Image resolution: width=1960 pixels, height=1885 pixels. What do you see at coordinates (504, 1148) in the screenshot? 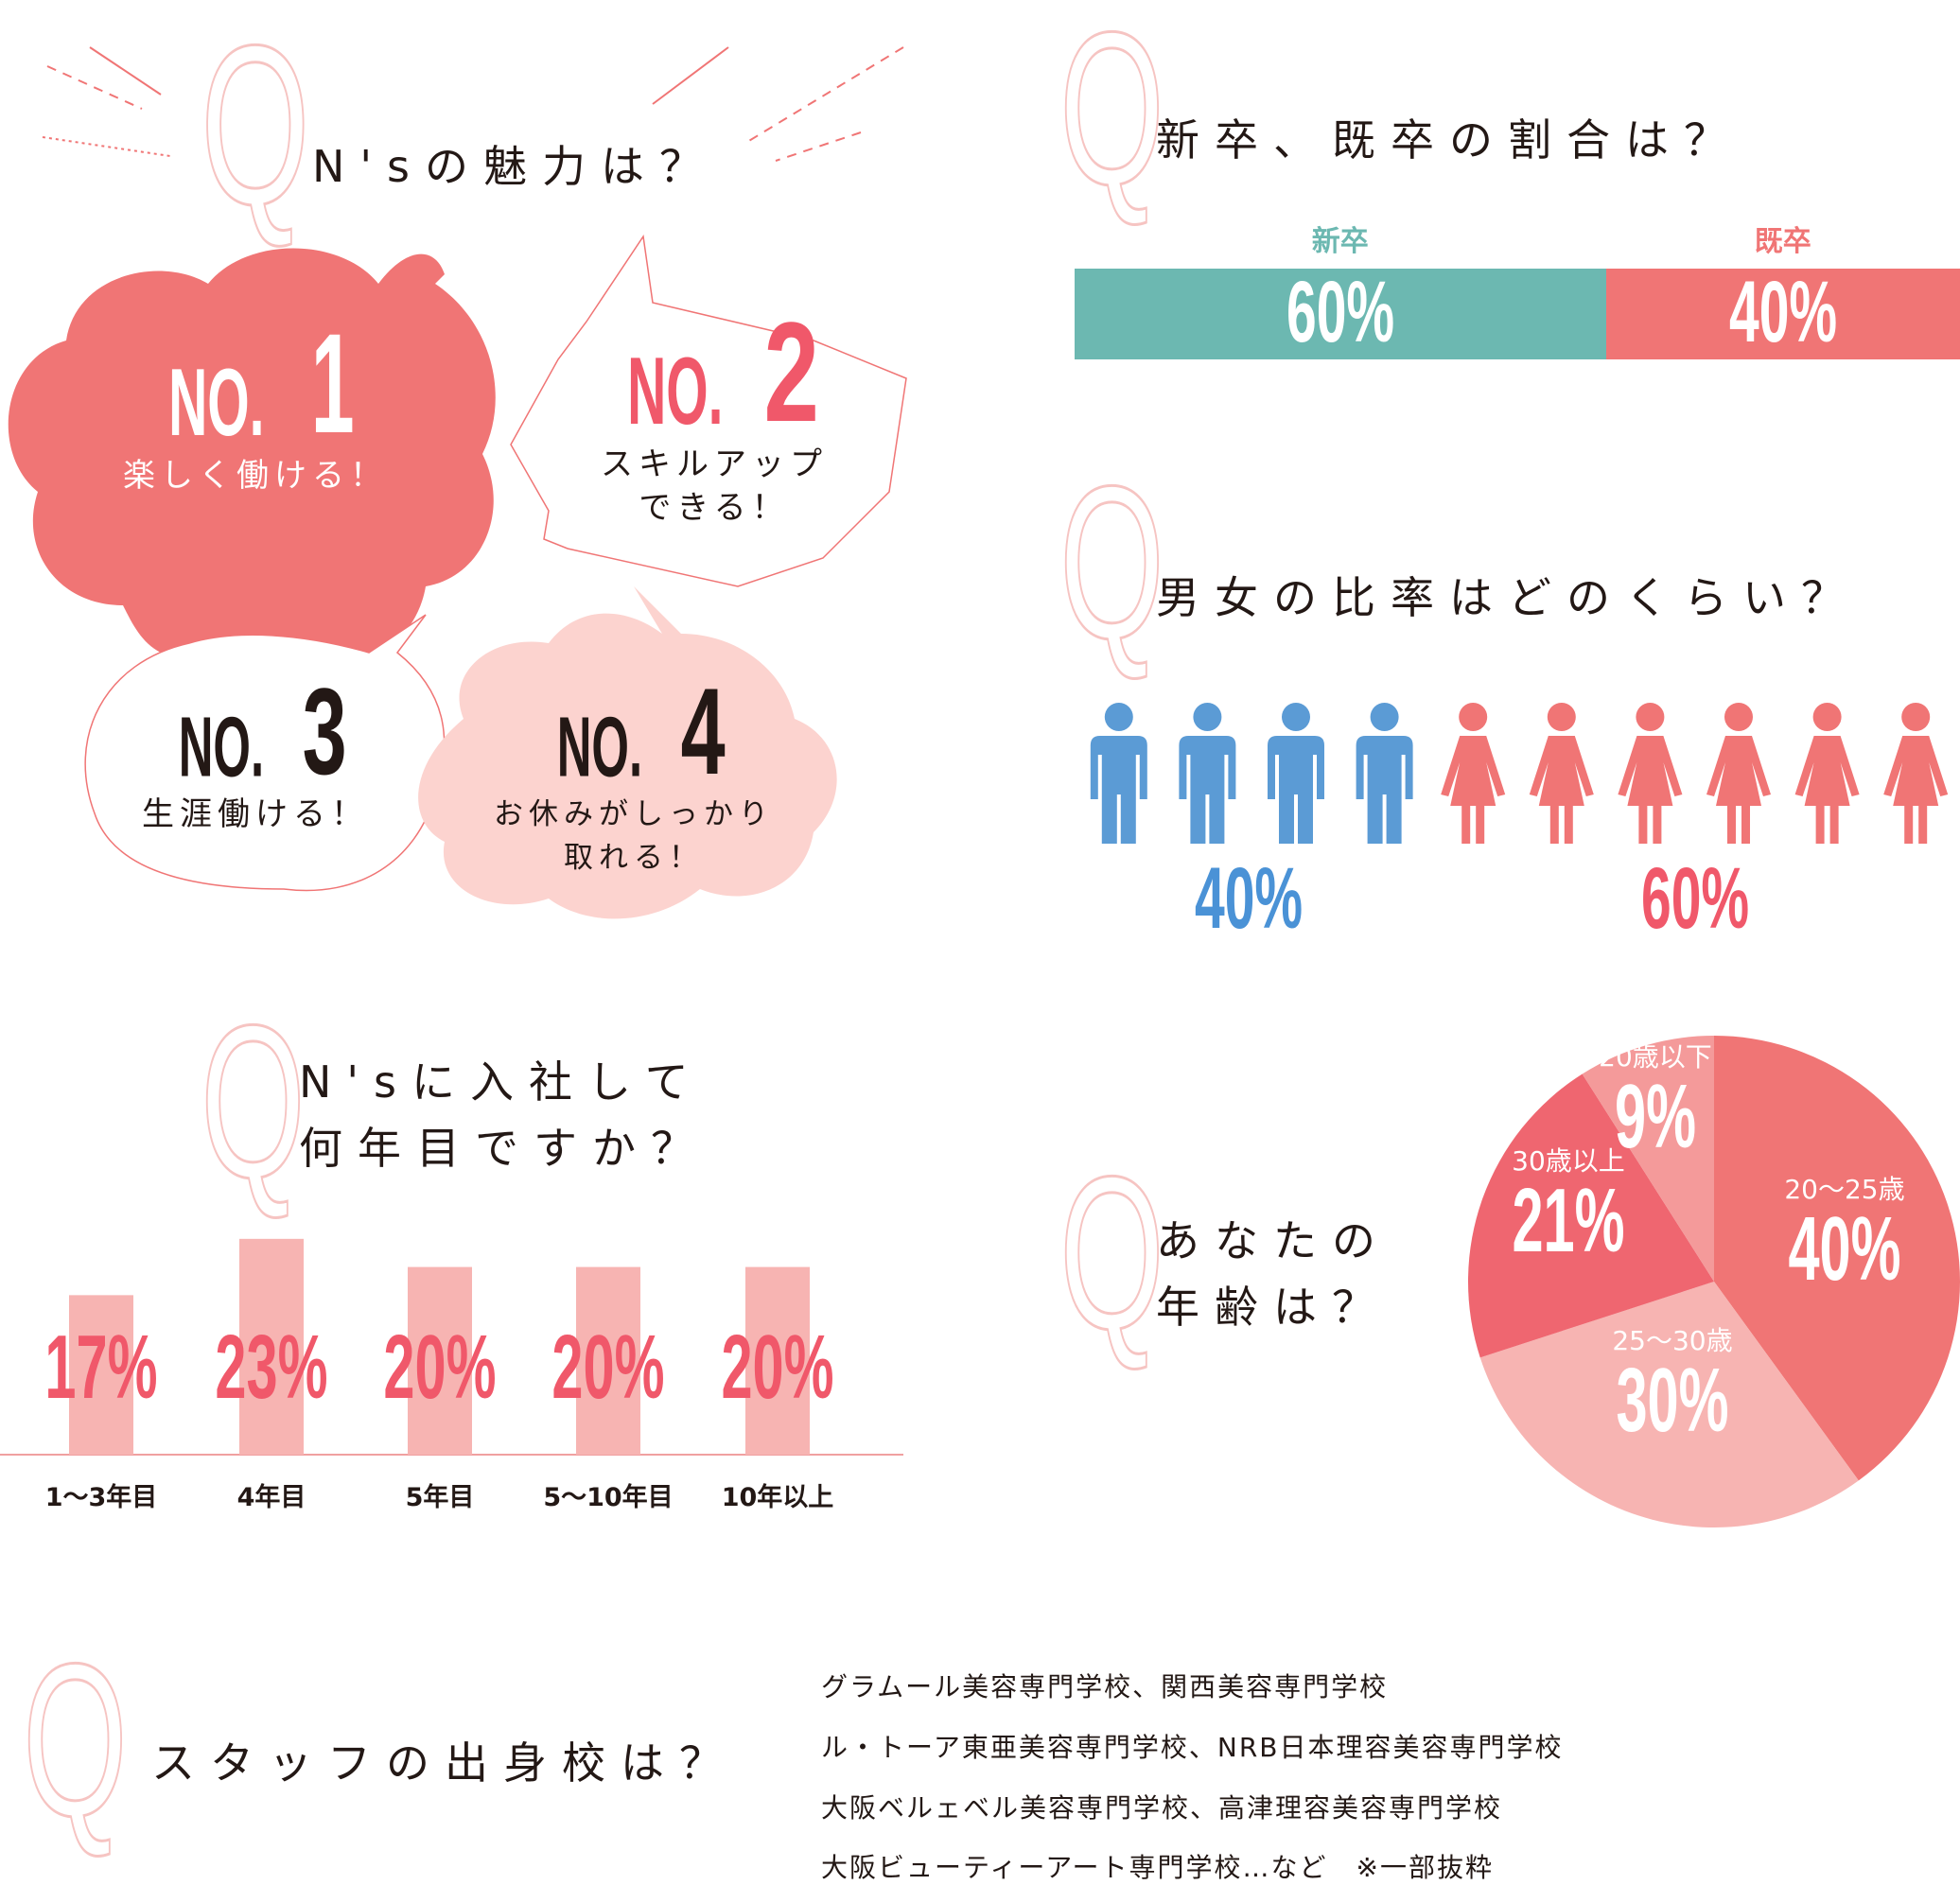
I see `q4-title-line2: 何年目ですか？` at bounding box center [504, 1148].